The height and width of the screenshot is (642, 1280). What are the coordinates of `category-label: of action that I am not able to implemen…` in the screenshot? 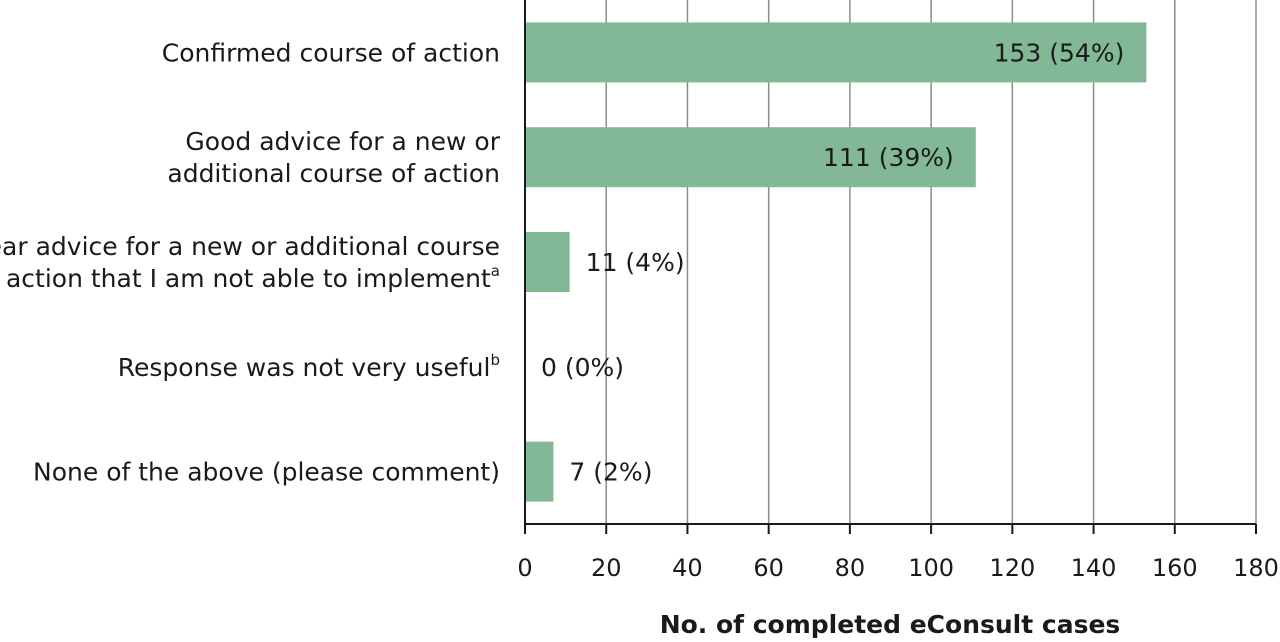 It's located at (250, 277).